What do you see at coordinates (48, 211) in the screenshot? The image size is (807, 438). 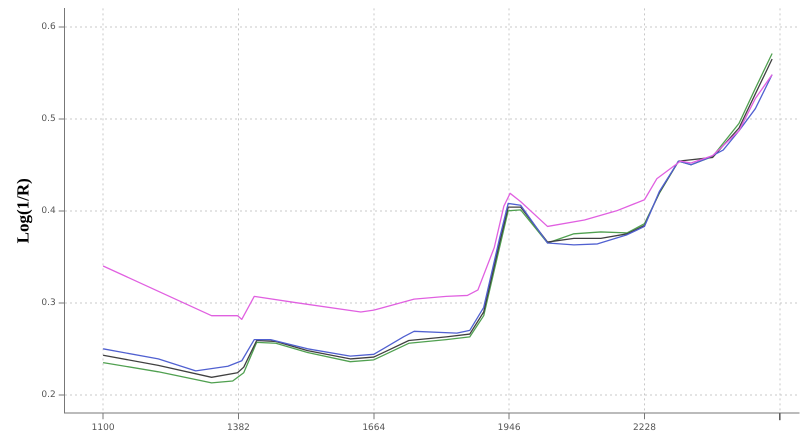 I see `y-tick-label: 0.4` at bounding box center [48, 211].